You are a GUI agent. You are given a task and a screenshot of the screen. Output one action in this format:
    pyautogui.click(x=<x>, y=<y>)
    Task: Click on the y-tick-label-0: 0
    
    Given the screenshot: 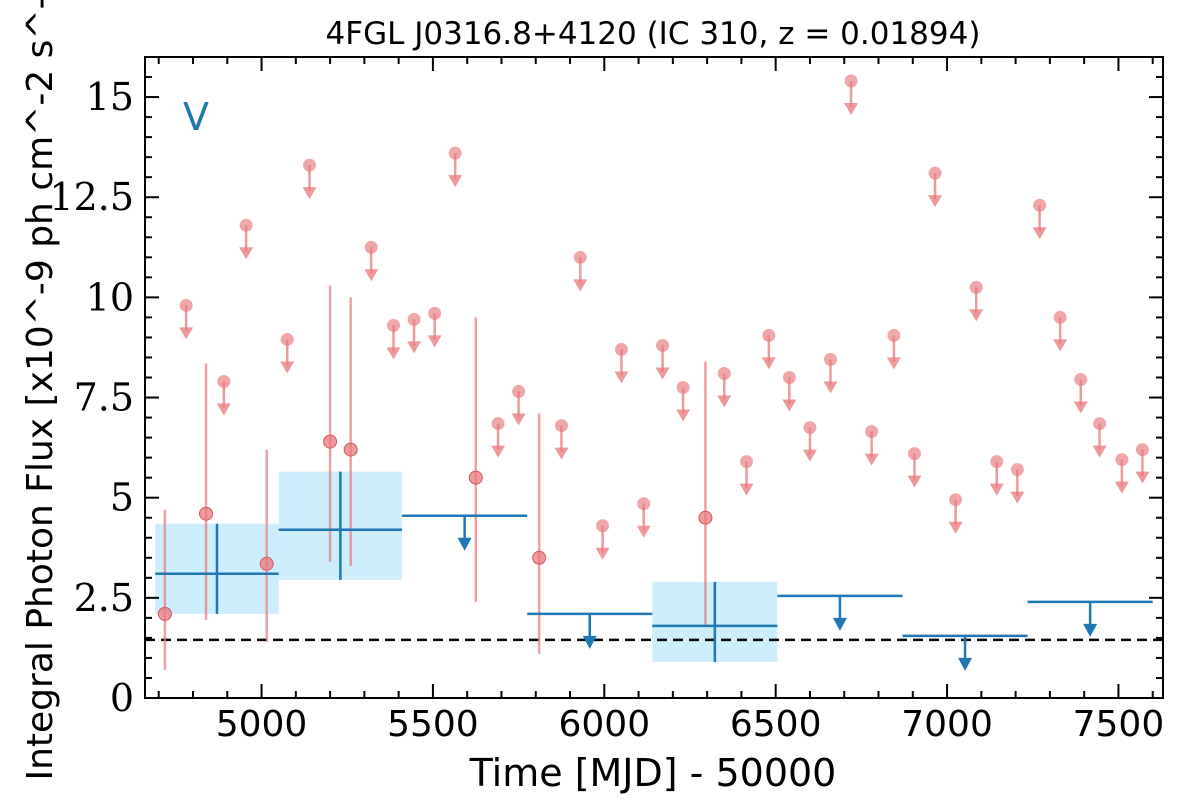 What is the action you would take?
    pyautogui.click(x=122, y=698)
    